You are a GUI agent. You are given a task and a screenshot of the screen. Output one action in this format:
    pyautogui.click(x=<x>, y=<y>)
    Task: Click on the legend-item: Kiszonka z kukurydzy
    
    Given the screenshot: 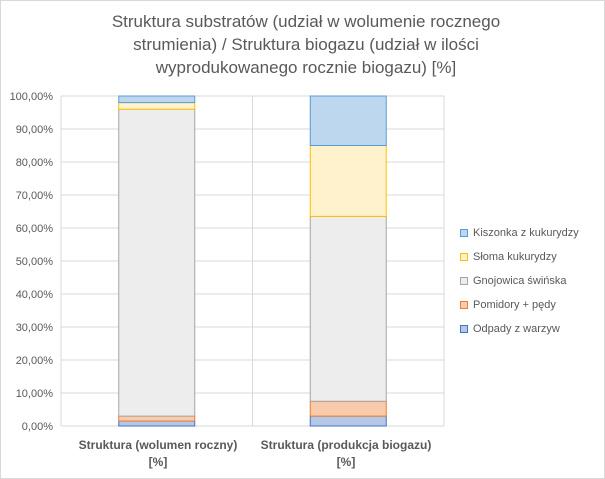 What is the action you would take?
    pyautogui.click(x=519, y=233)
    